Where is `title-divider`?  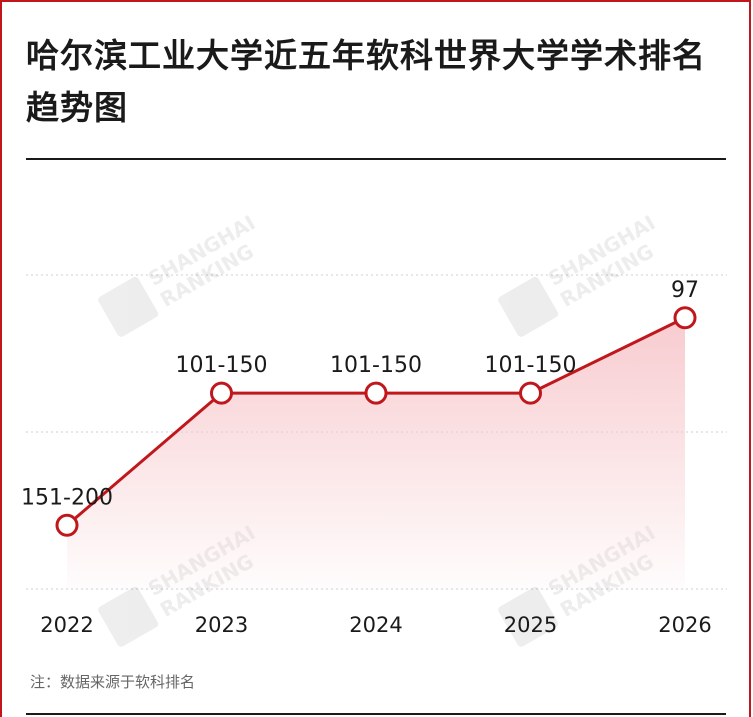
title-divider is located at coordinates (376, 159).